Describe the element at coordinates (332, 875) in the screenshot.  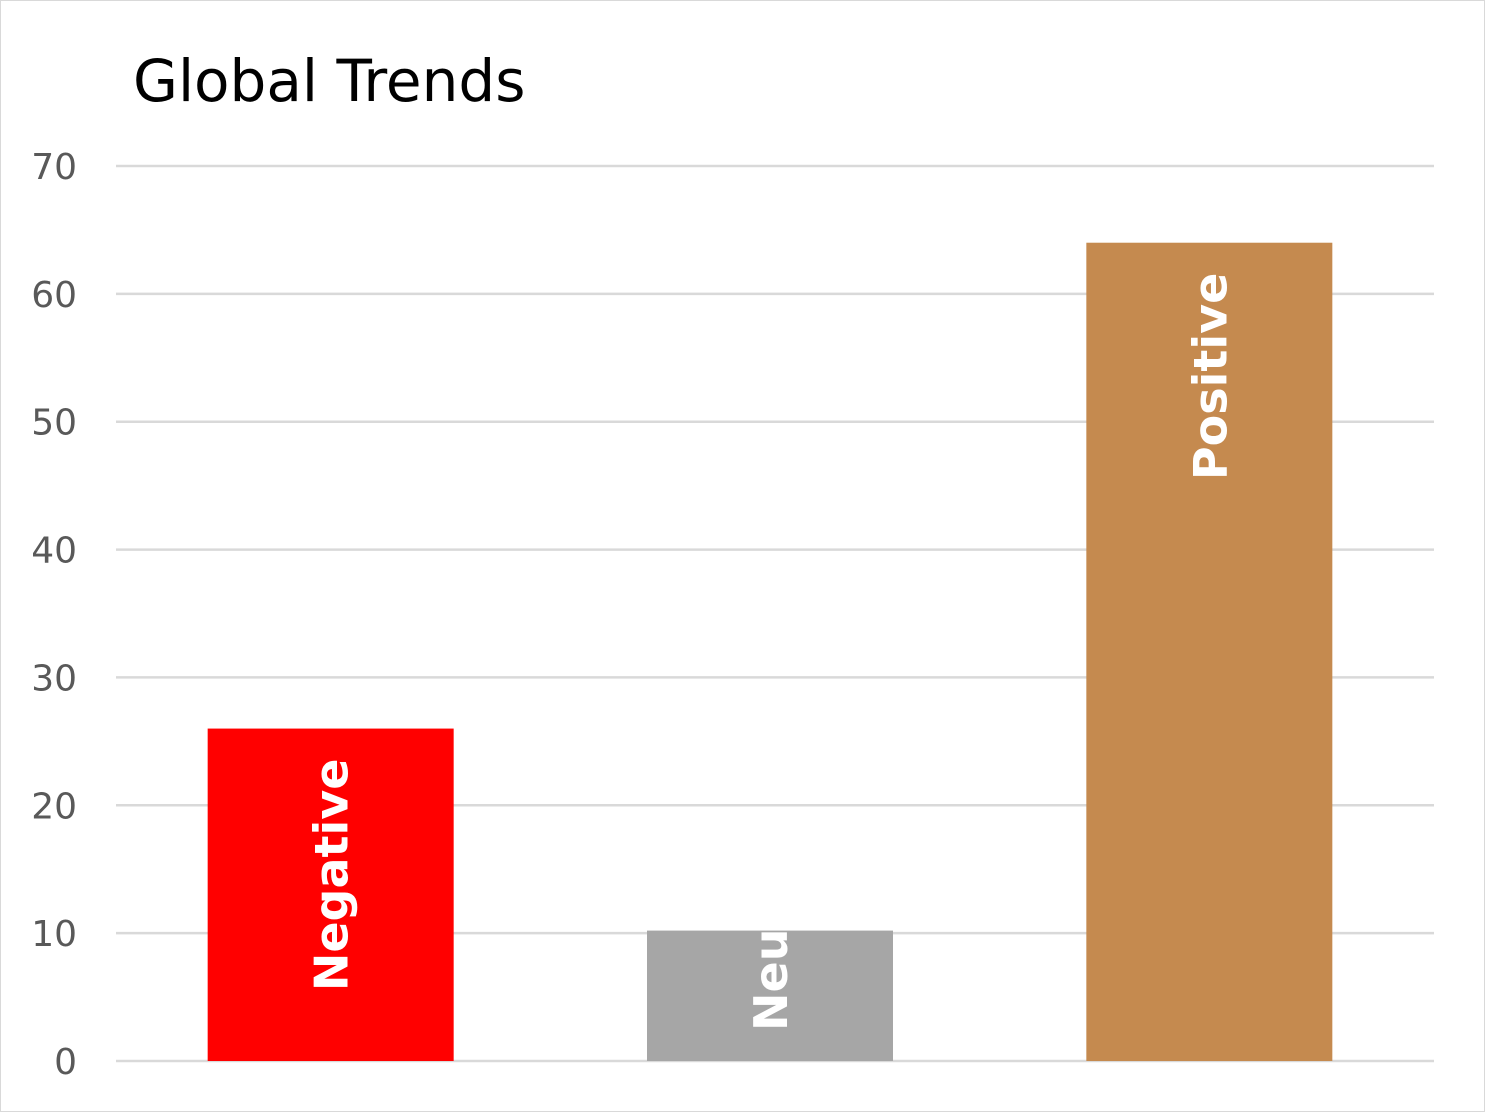
I see `data-label: Negative` at that location.